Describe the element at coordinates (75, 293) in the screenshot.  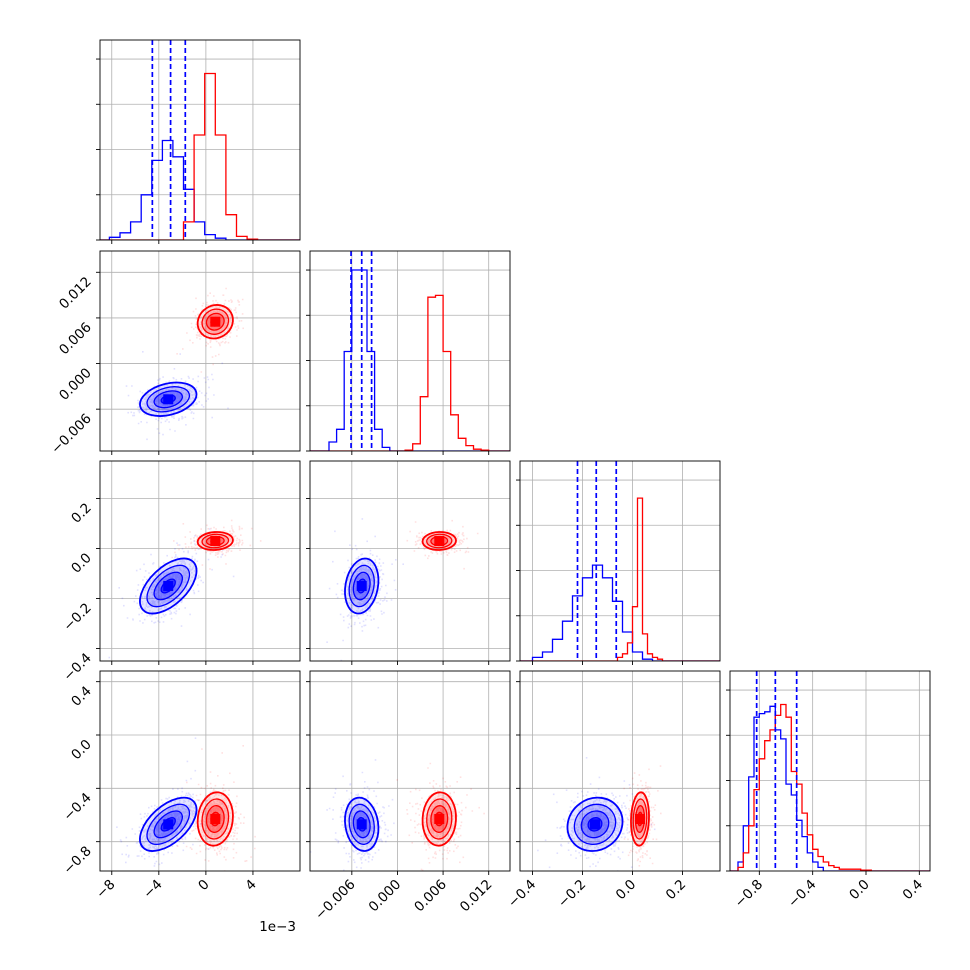
I see `y-tick-label-1-3: 0.012` at that location.